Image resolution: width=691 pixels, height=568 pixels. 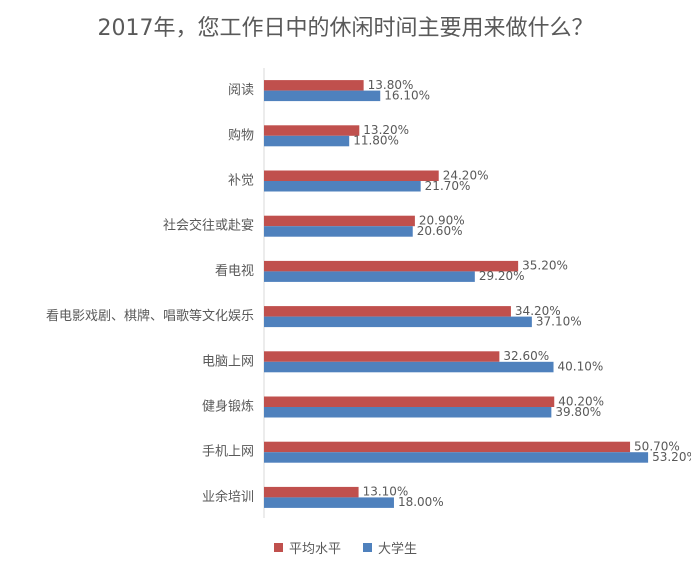 What do you see at coordinates (228, 407) in the screenshot?
I see `category-label-7: 健身锻炼` at bounding box center [228, 407].